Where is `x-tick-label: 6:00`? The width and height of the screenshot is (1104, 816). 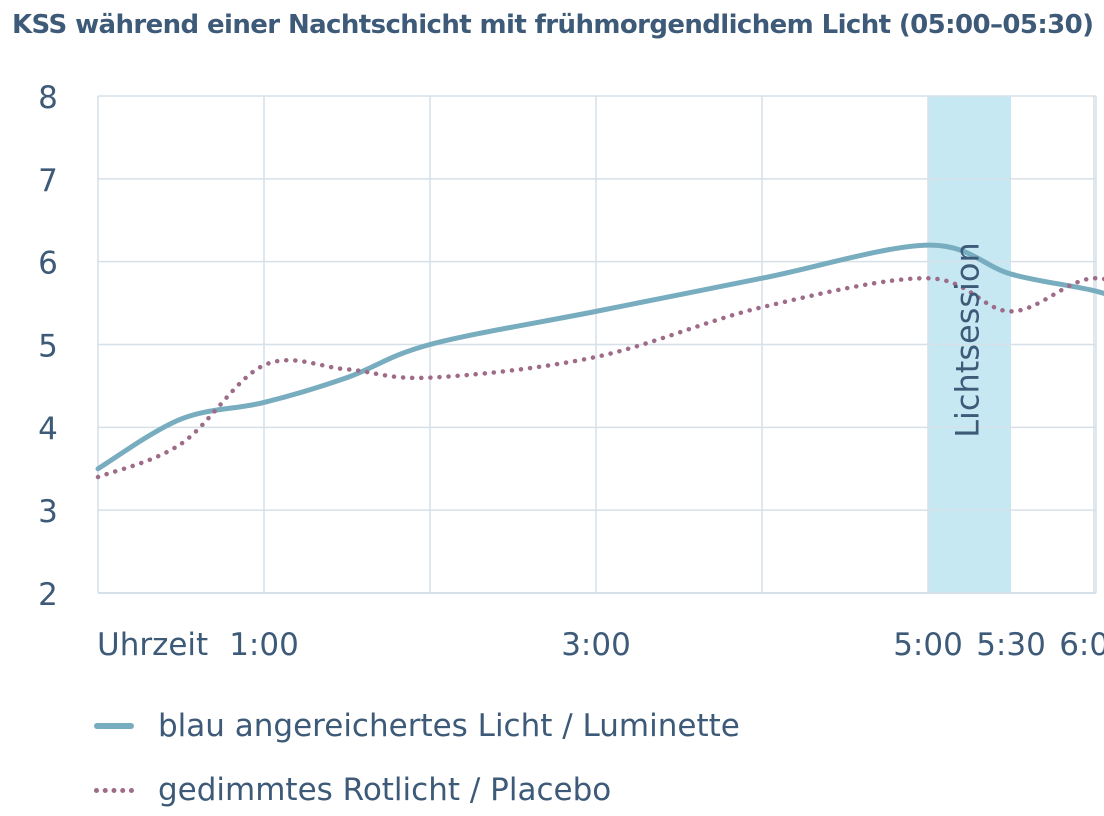 x-tick-label: 6:00 is located at coordinates (1081, 645).